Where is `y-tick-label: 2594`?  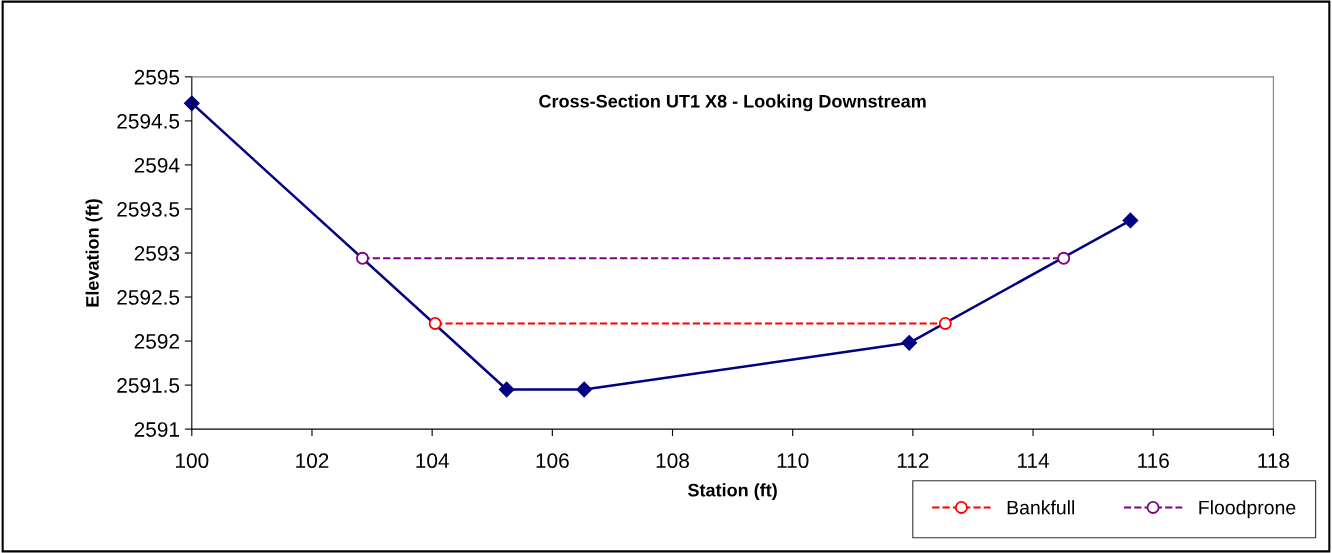 y-tick-label: 2594 is located at coordinates (157, 165).